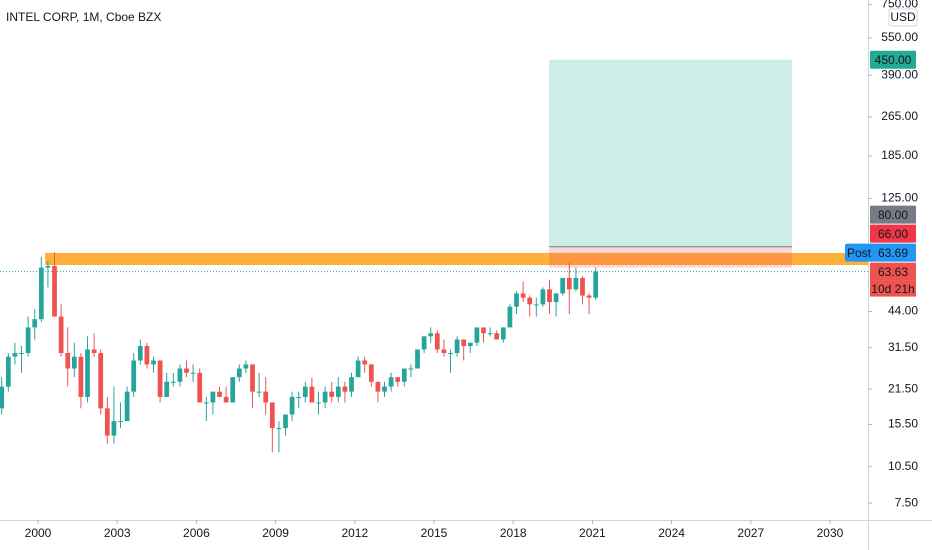 Image resolution: width=932 pixels, height=550 pixels. What do you see at coordinates (671, 533) in the screenshot?
I see `x-tick-label: 2024` at bounding box center [671, 533].